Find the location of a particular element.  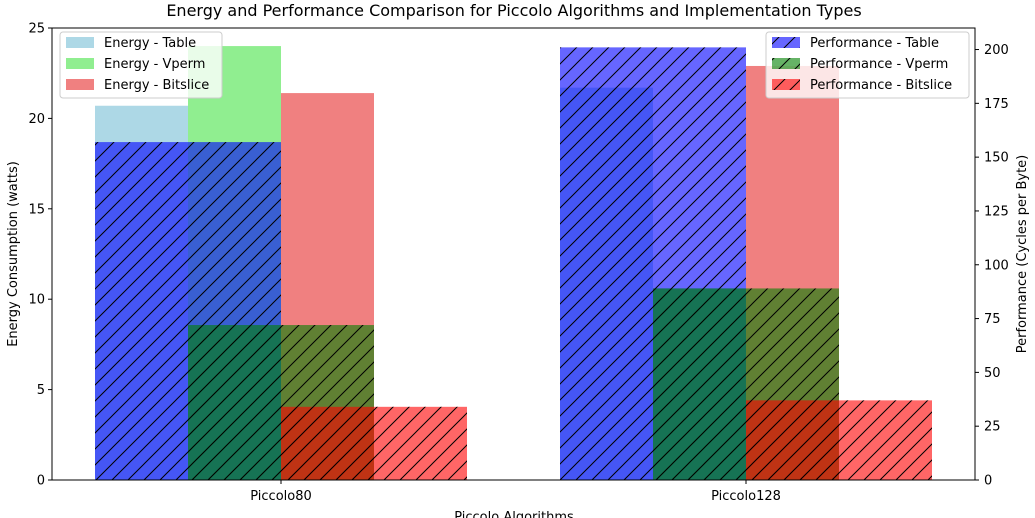

legend-label: Energy - Table is located at coordinates (150, 43).